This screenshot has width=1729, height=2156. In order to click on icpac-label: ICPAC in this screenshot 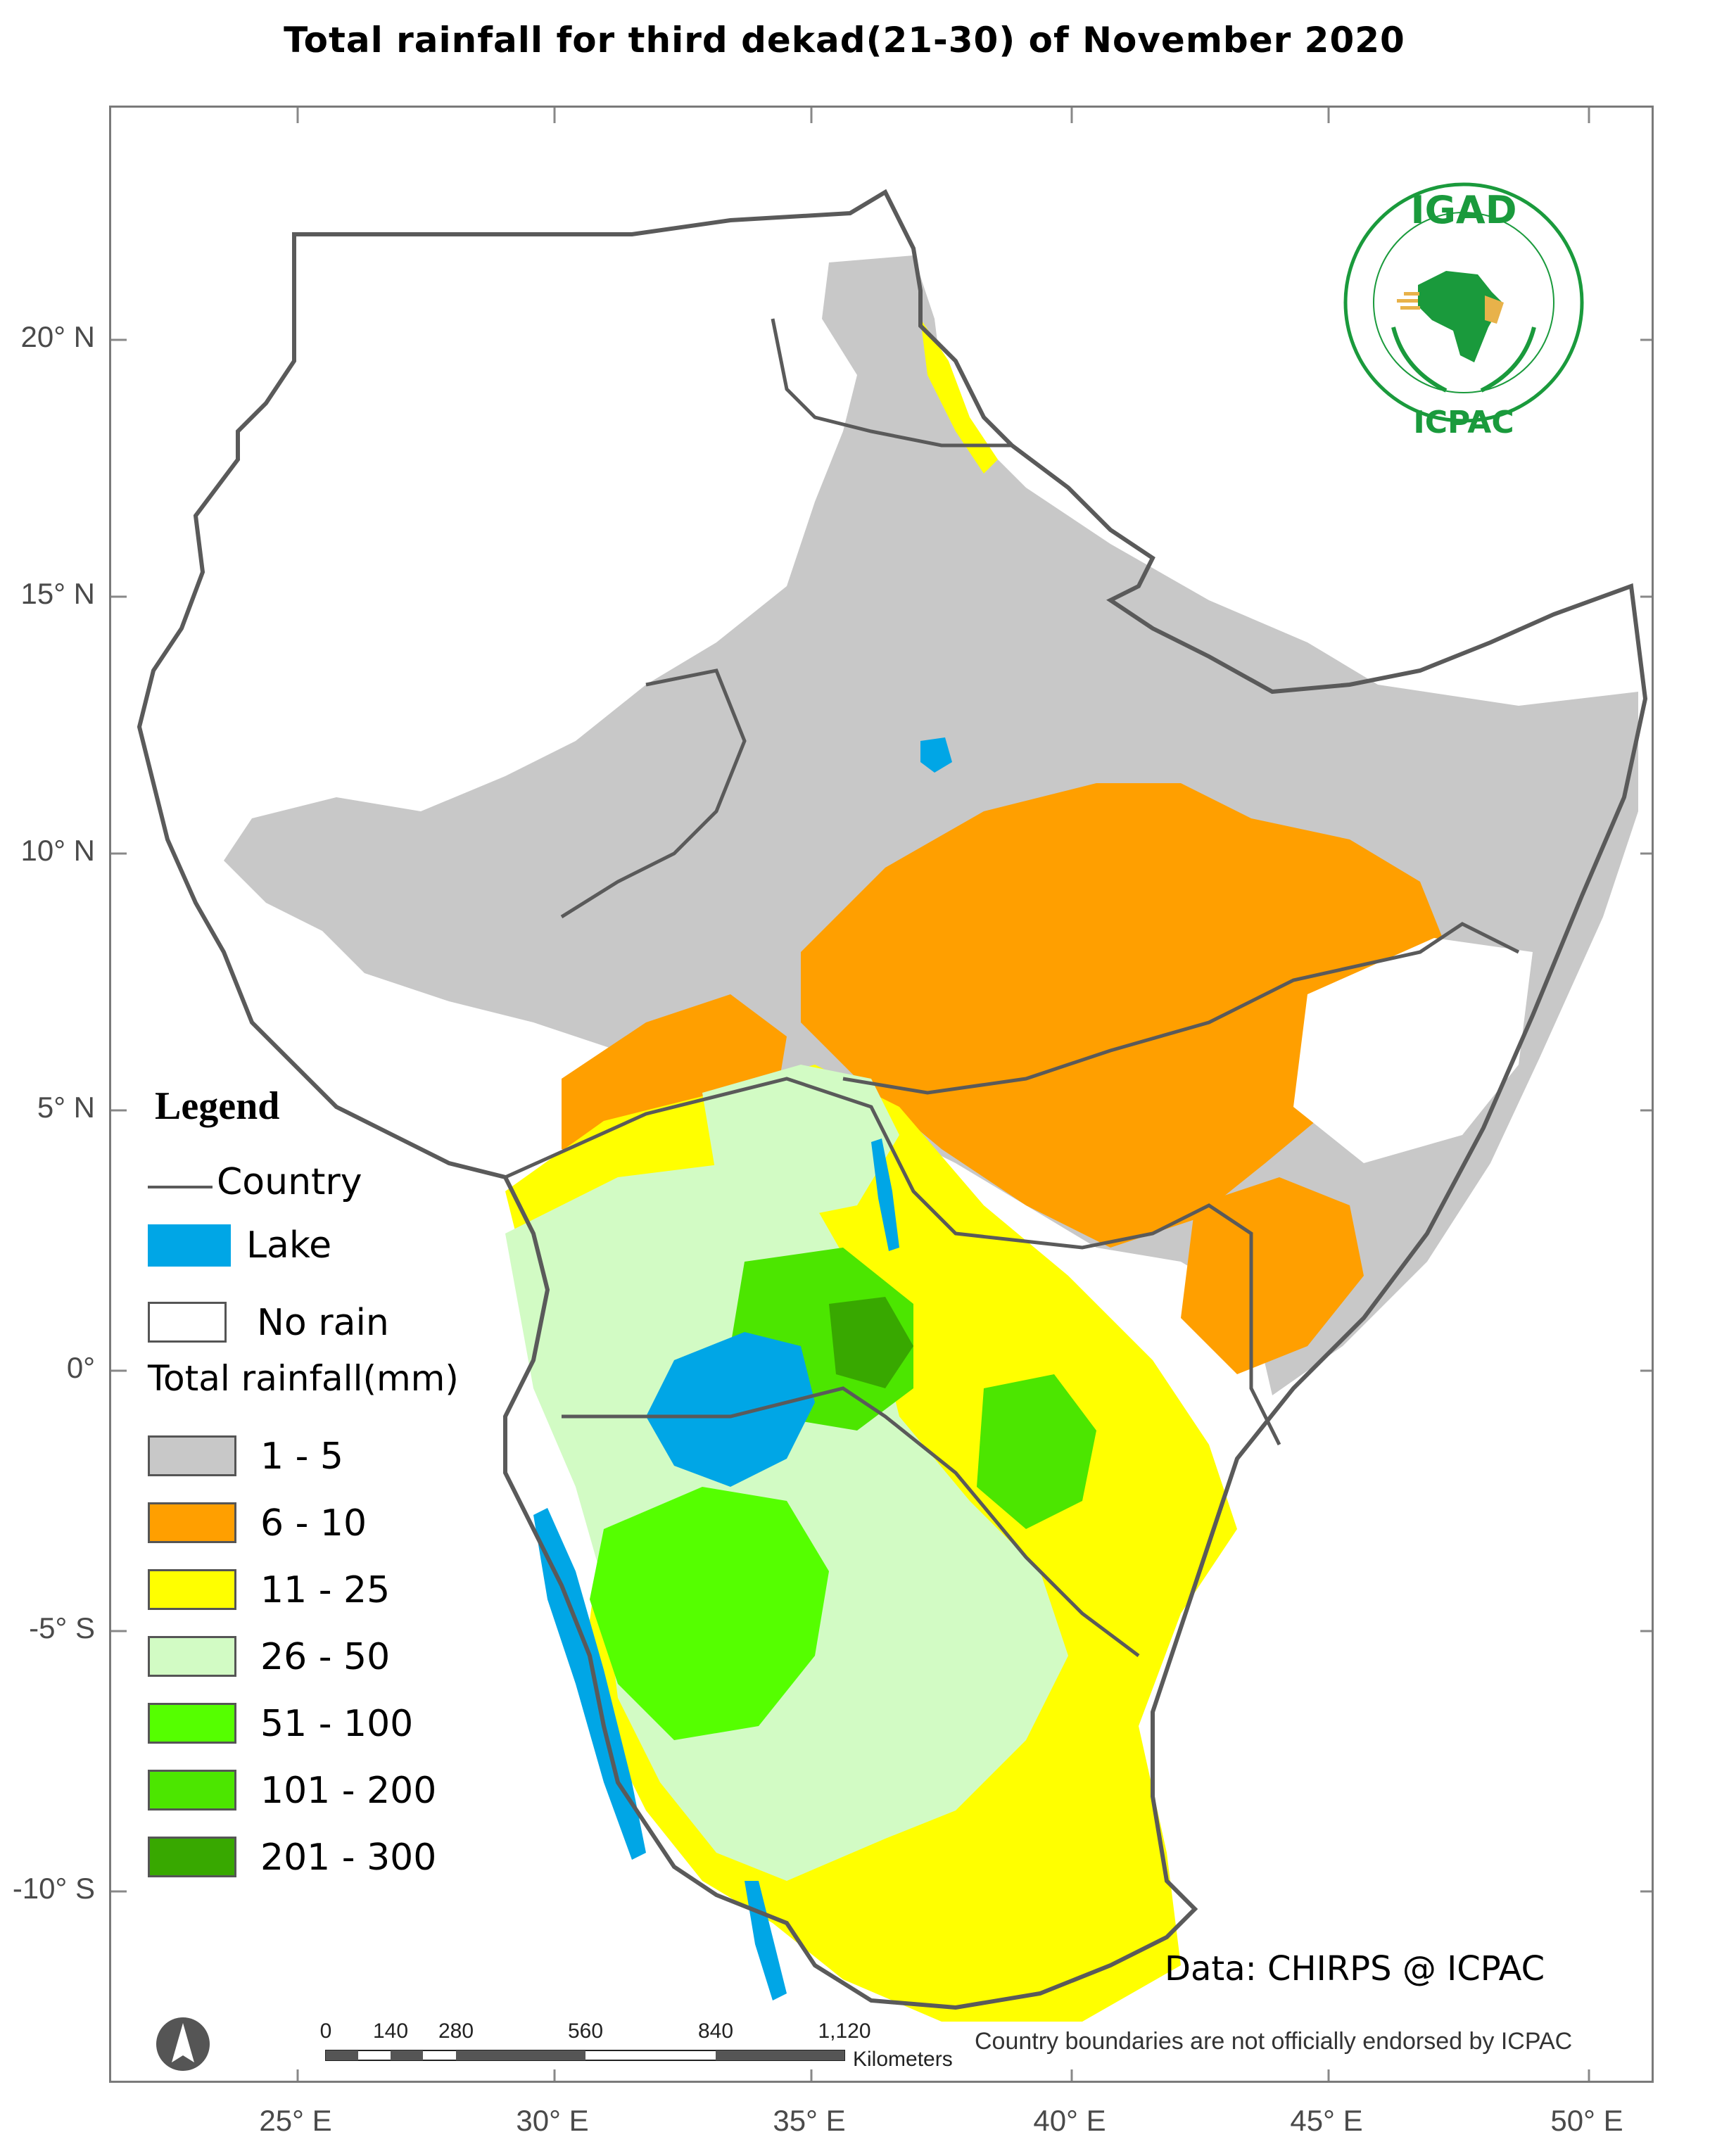, I will do `click(1464, 422)`.